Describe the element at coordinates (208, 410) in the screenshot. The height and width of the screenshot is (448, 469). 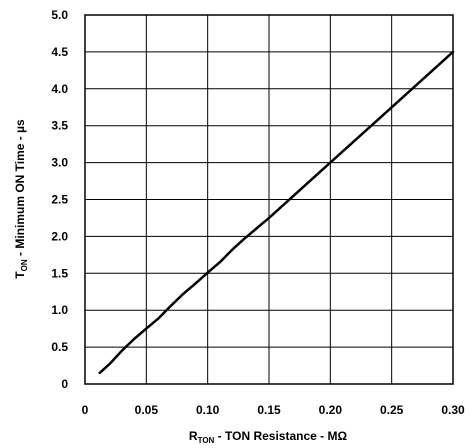
I see `x-tick-label: 0.10` at that location.